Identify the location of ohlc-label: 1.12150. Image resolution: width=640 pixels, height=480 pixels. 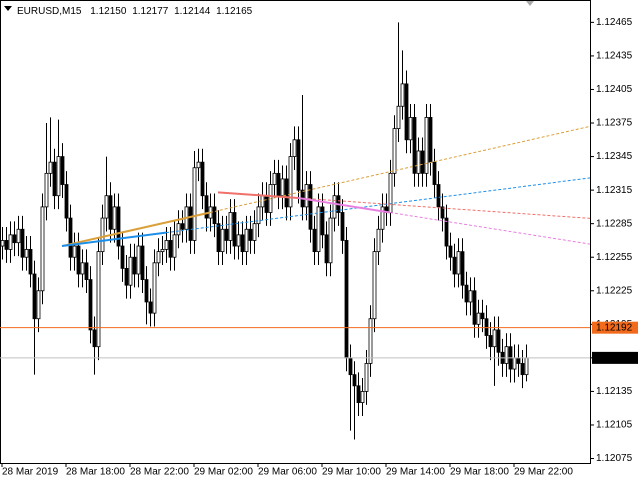
(108, 11).